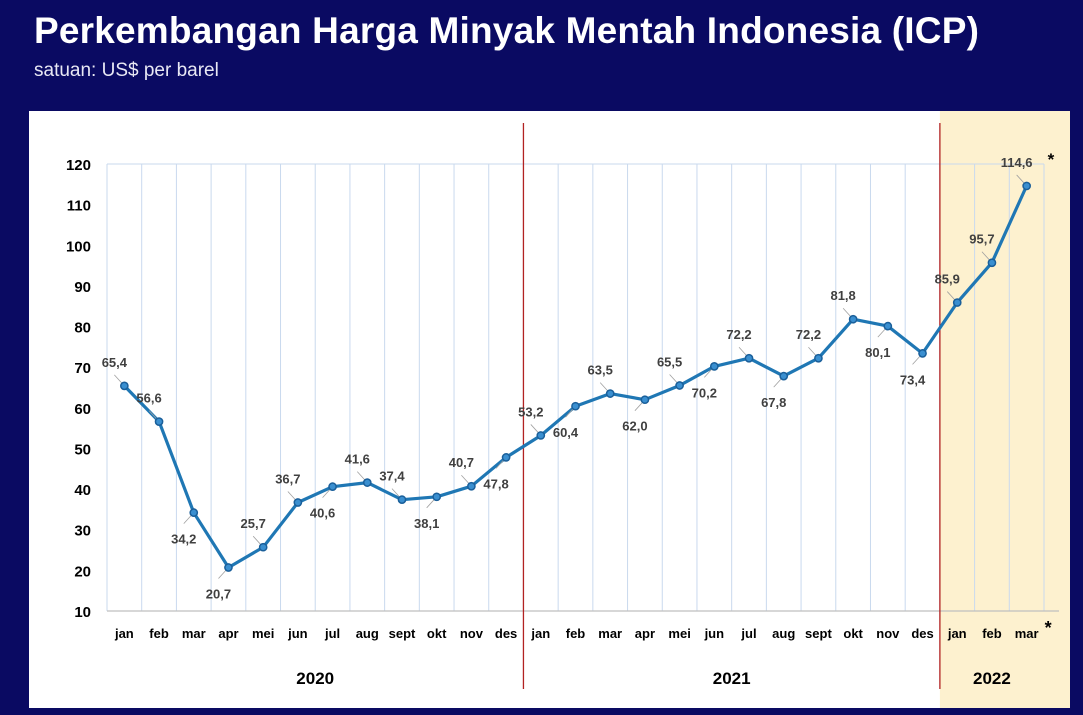 The width and height of the screenshot is (1083, 715). What do you see at coordinates (287, 479) in the screenshot?
I see `data-label: 36,7` at bounding box center [287, 479].